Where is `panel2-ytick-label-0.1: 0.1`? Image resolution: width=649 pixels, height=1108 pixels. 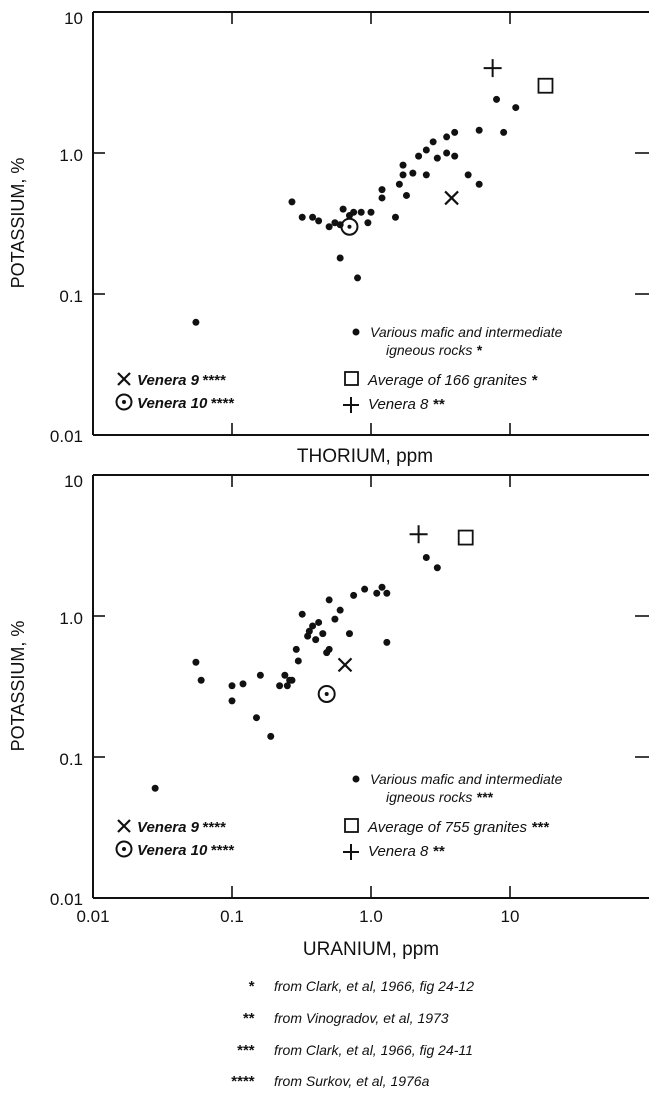 panel2-ytick-label-0.1: 0.1 is located at coordinates (71, 759).